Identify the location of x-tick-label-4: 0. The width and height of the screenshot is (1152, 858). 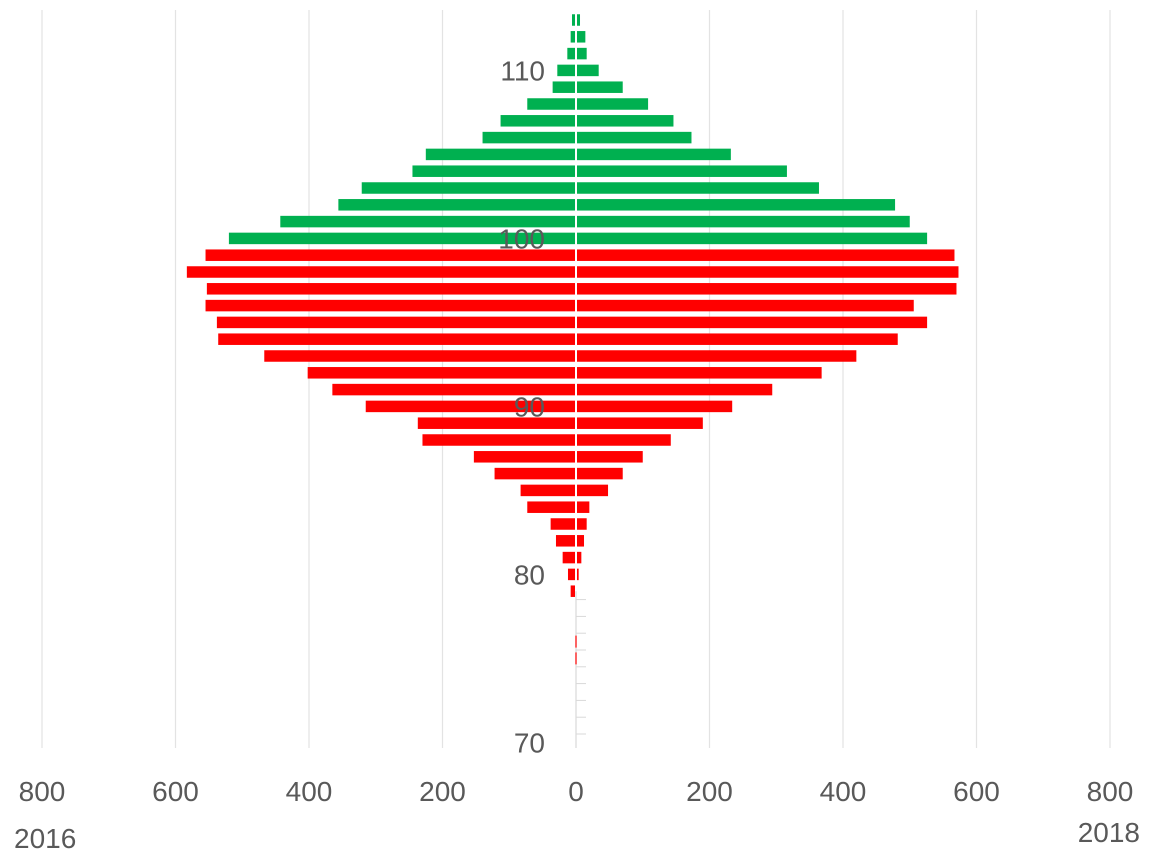
(576, 791).